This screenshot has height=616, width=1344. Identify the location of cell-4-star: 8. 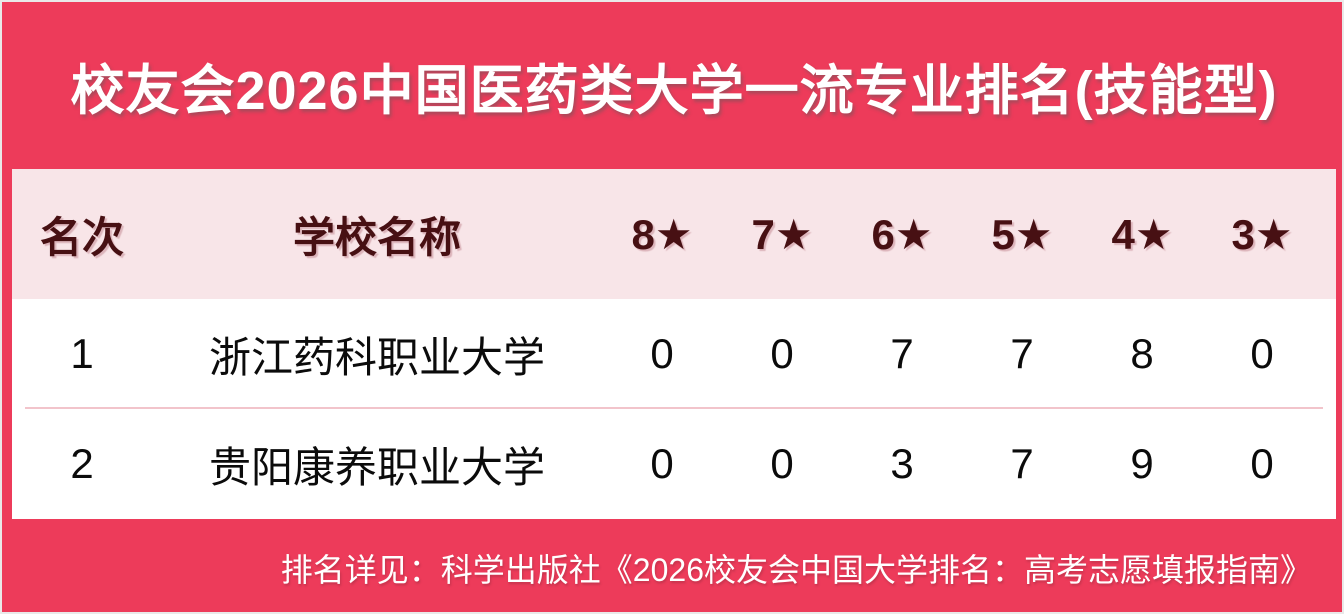
(1142, 353).